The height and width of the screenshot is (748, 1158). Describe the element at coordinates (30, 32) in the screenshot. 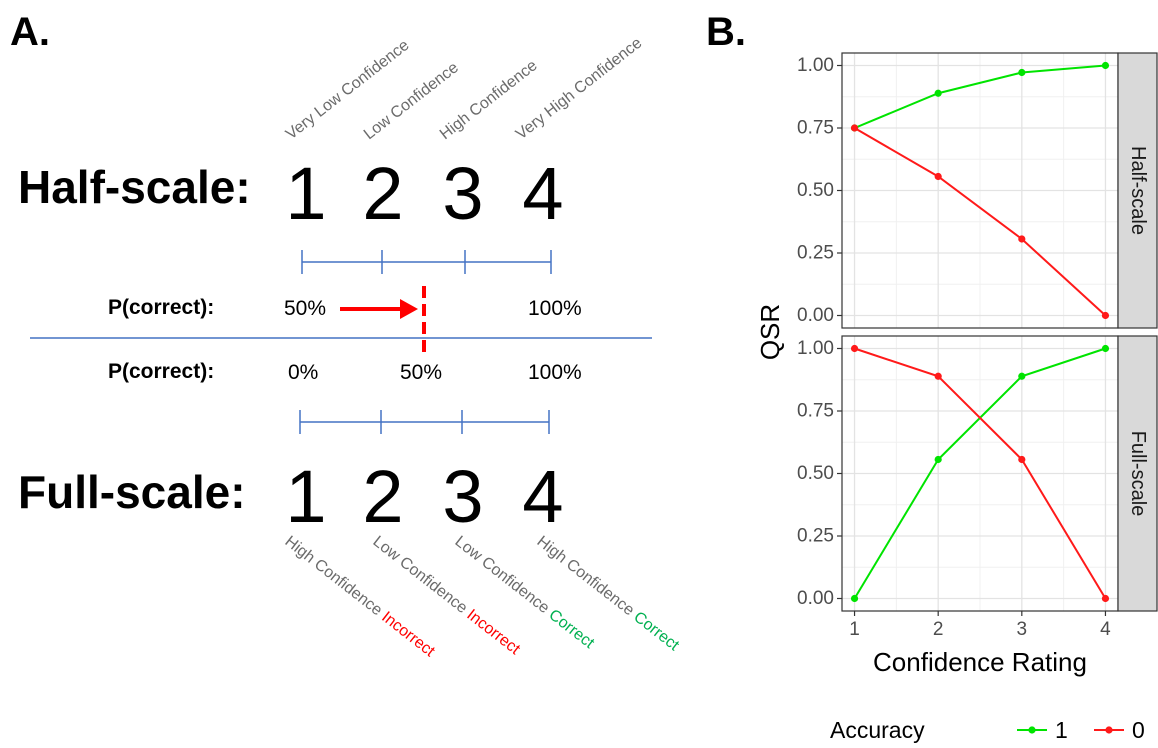

I see `panel-a-letter: A.` at that location.